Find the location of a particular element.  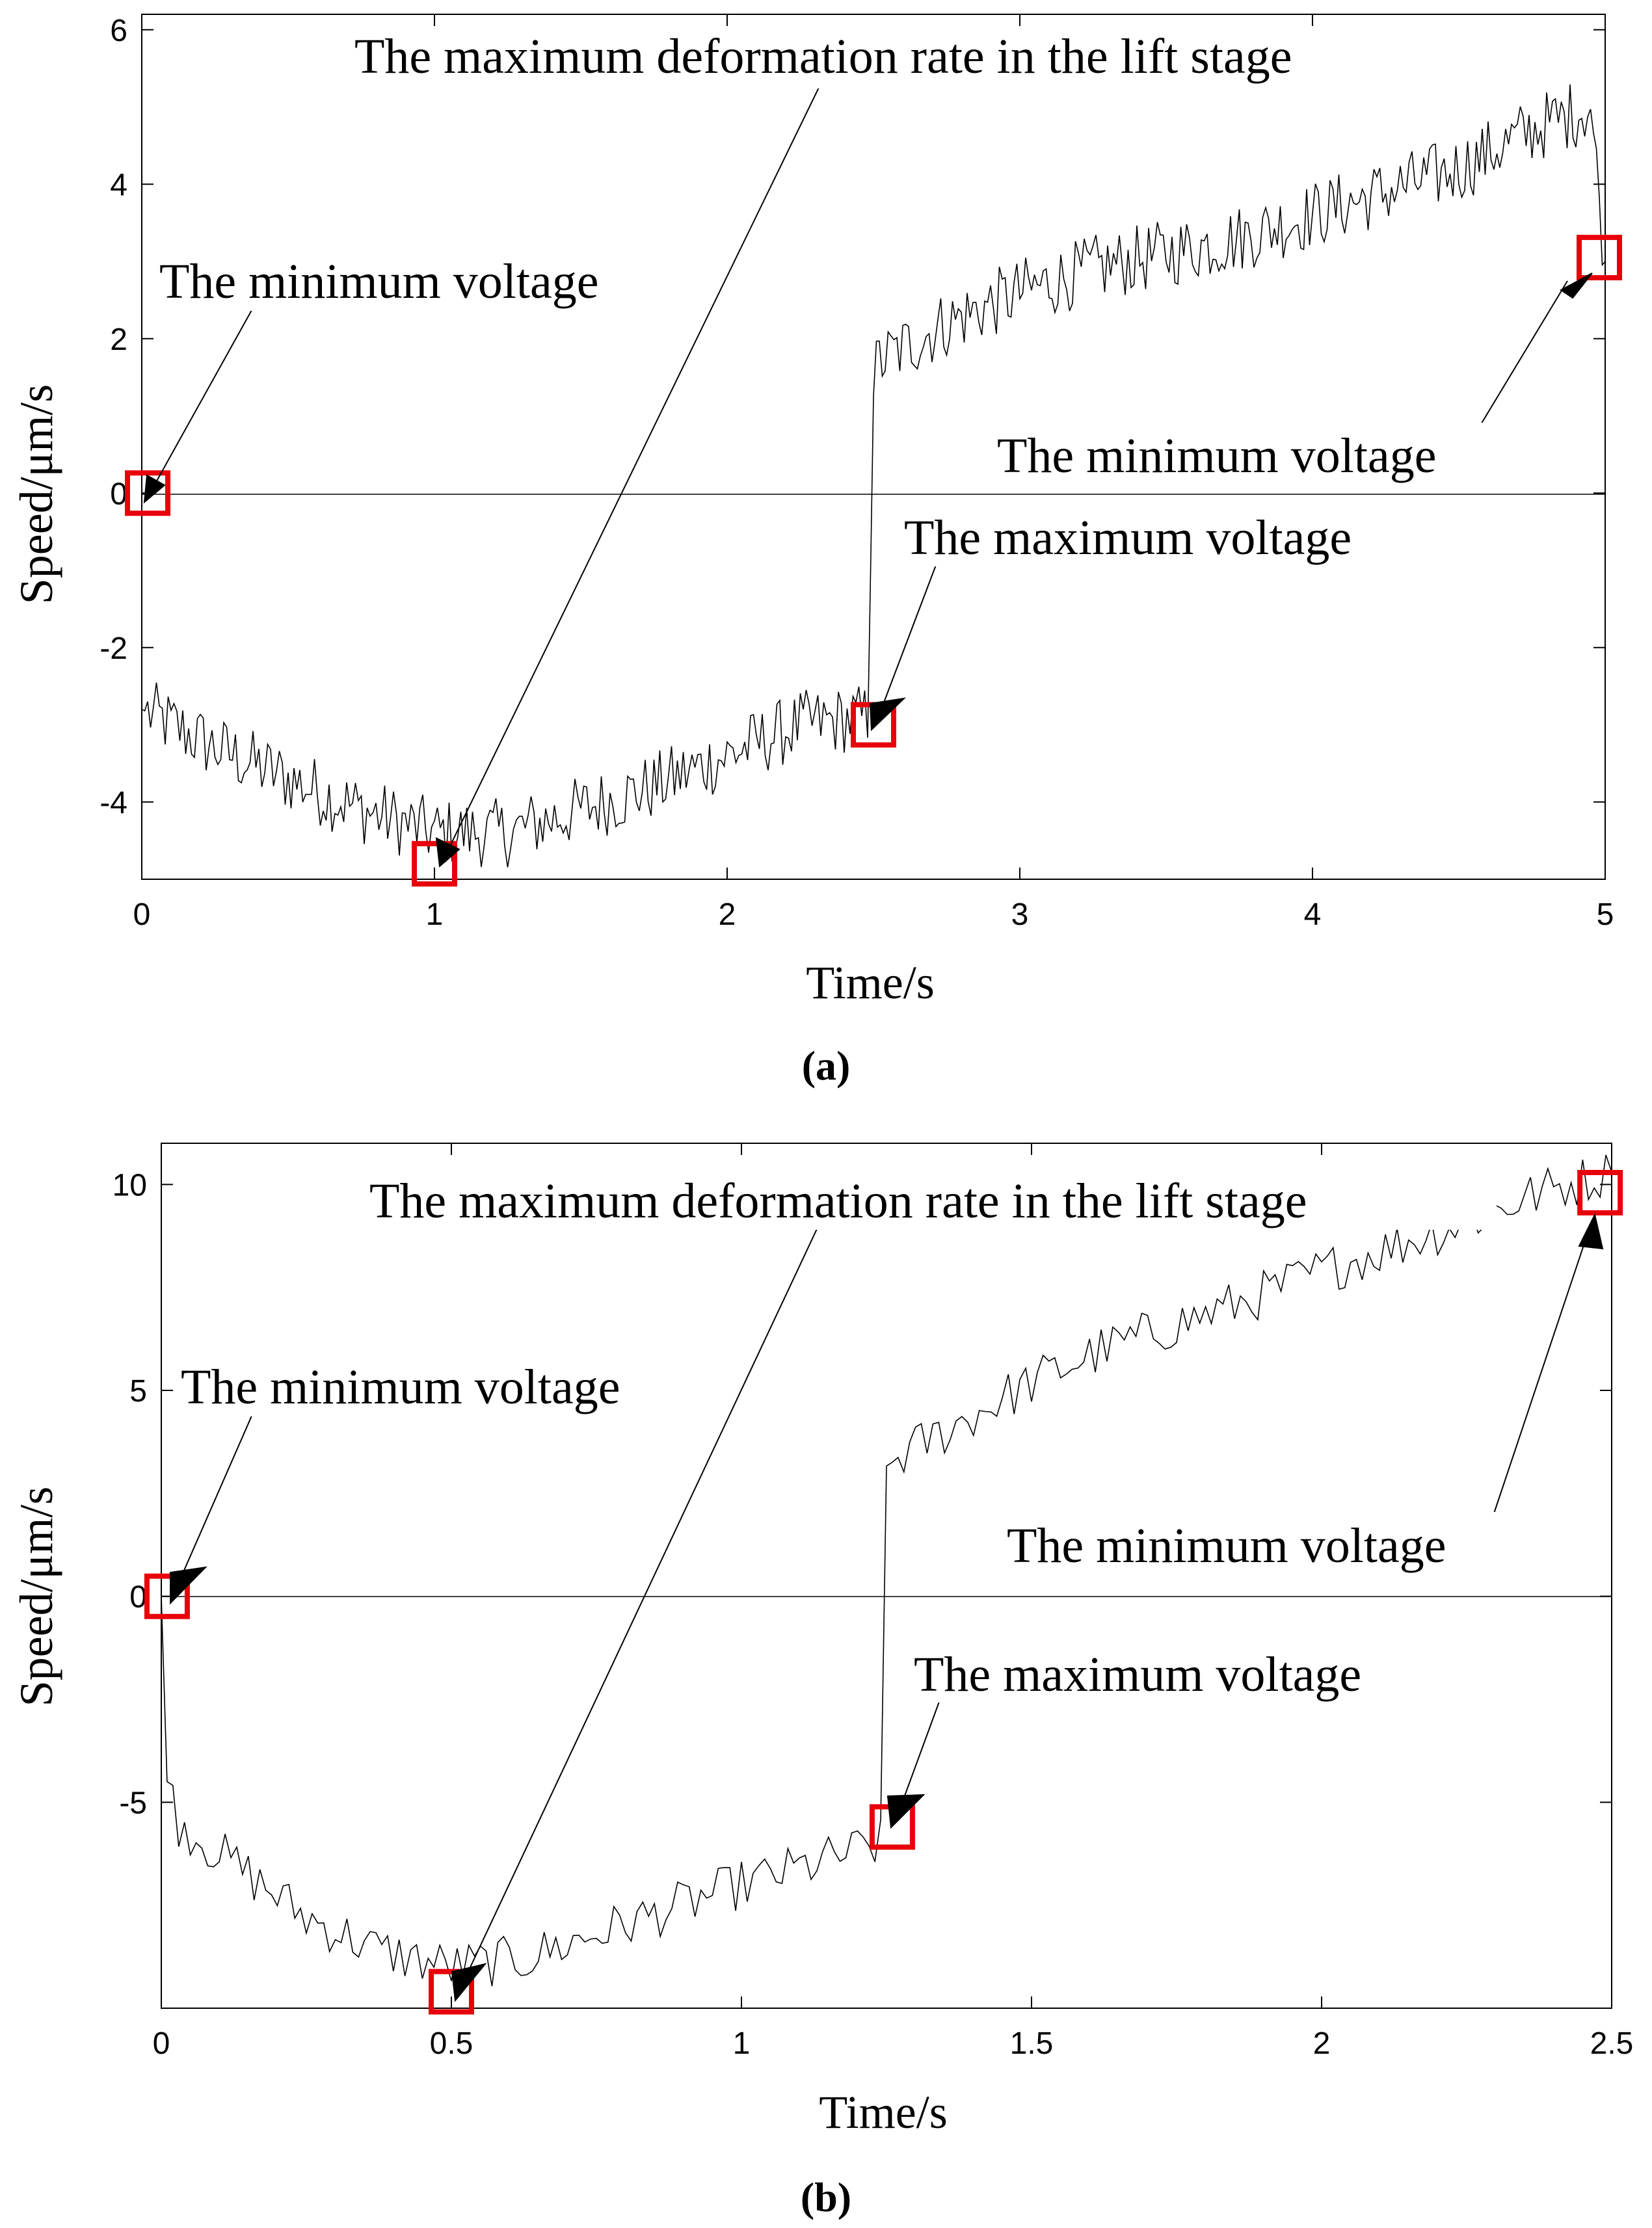

arrow-line-b-maxdef is located at coordinates (646, 1593).